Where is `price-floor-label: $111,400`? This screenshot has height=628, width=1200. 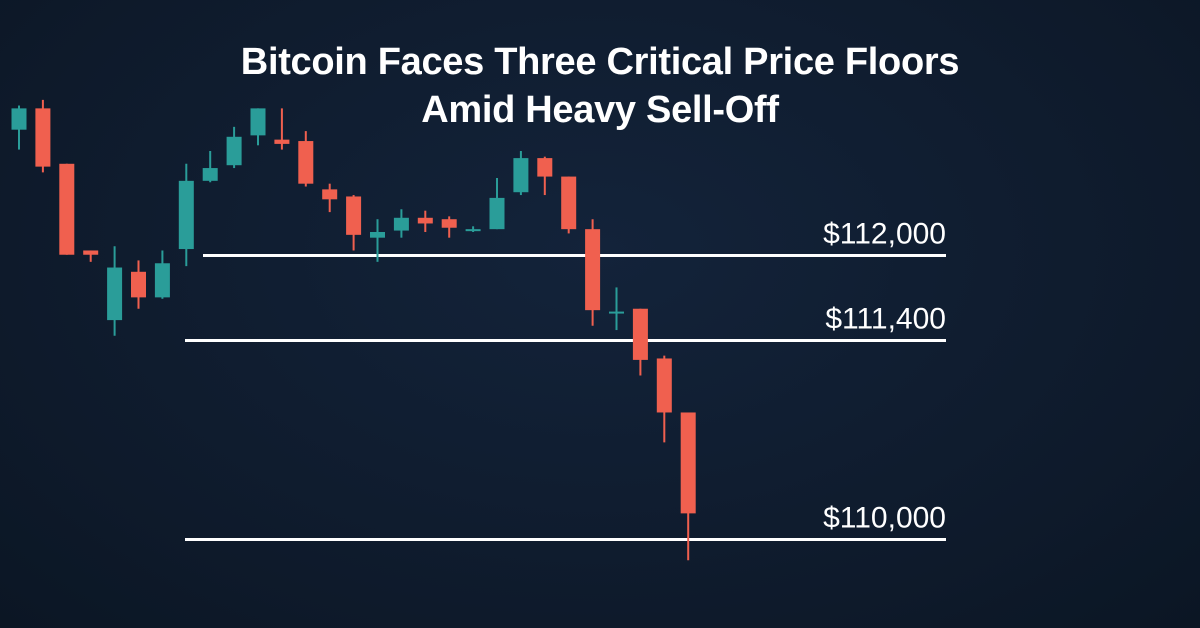
price-floor-label: $111,400 is located at coordinates (885, 319).